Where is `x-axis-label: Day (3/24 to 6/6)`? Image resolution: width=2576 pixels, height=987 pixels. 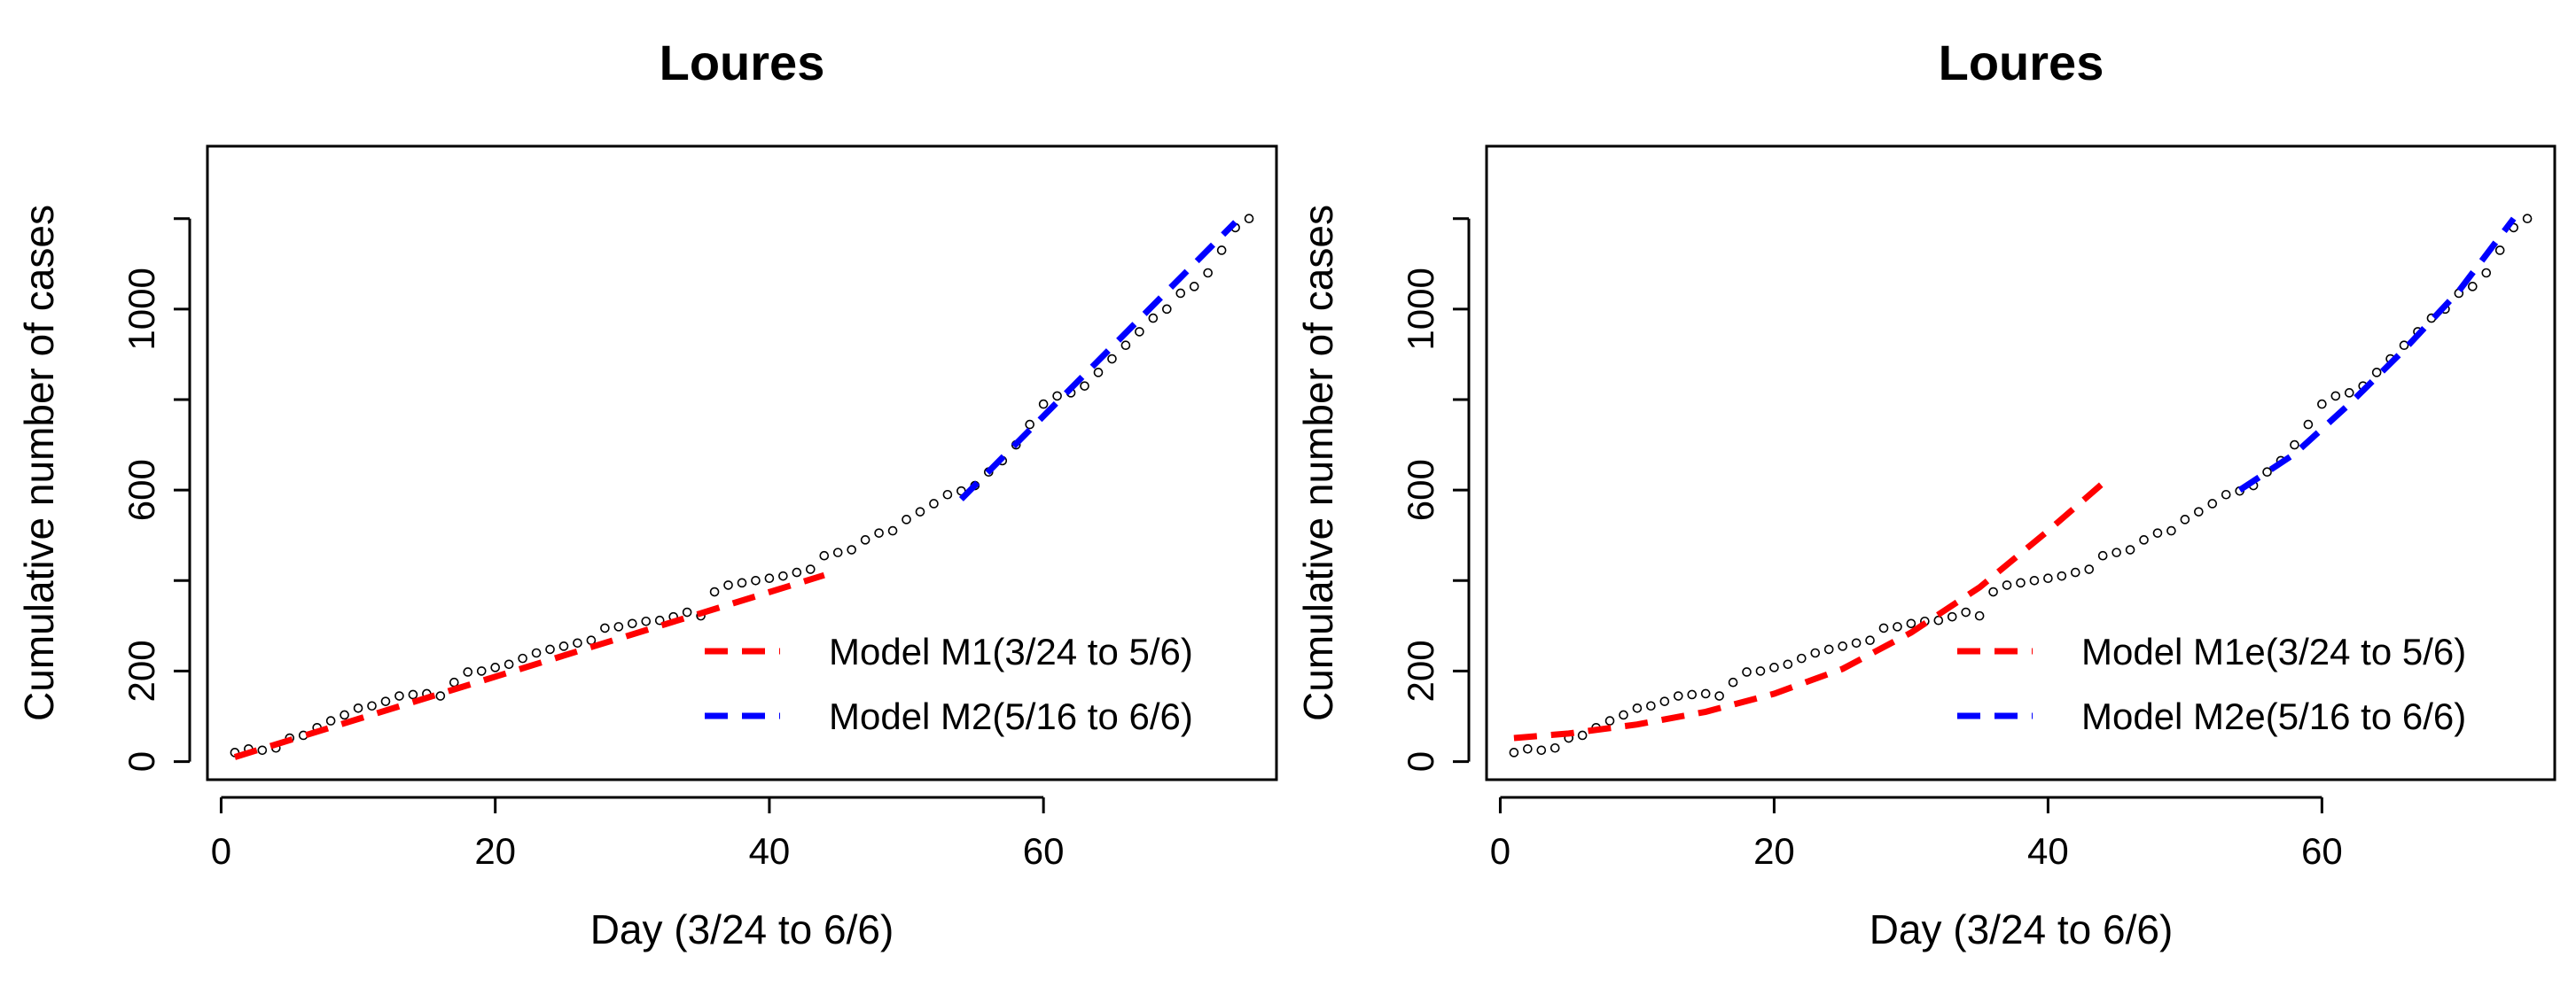 x-axis-label: Day (3/24 to 6/6) is located at coordinates (742, 929).